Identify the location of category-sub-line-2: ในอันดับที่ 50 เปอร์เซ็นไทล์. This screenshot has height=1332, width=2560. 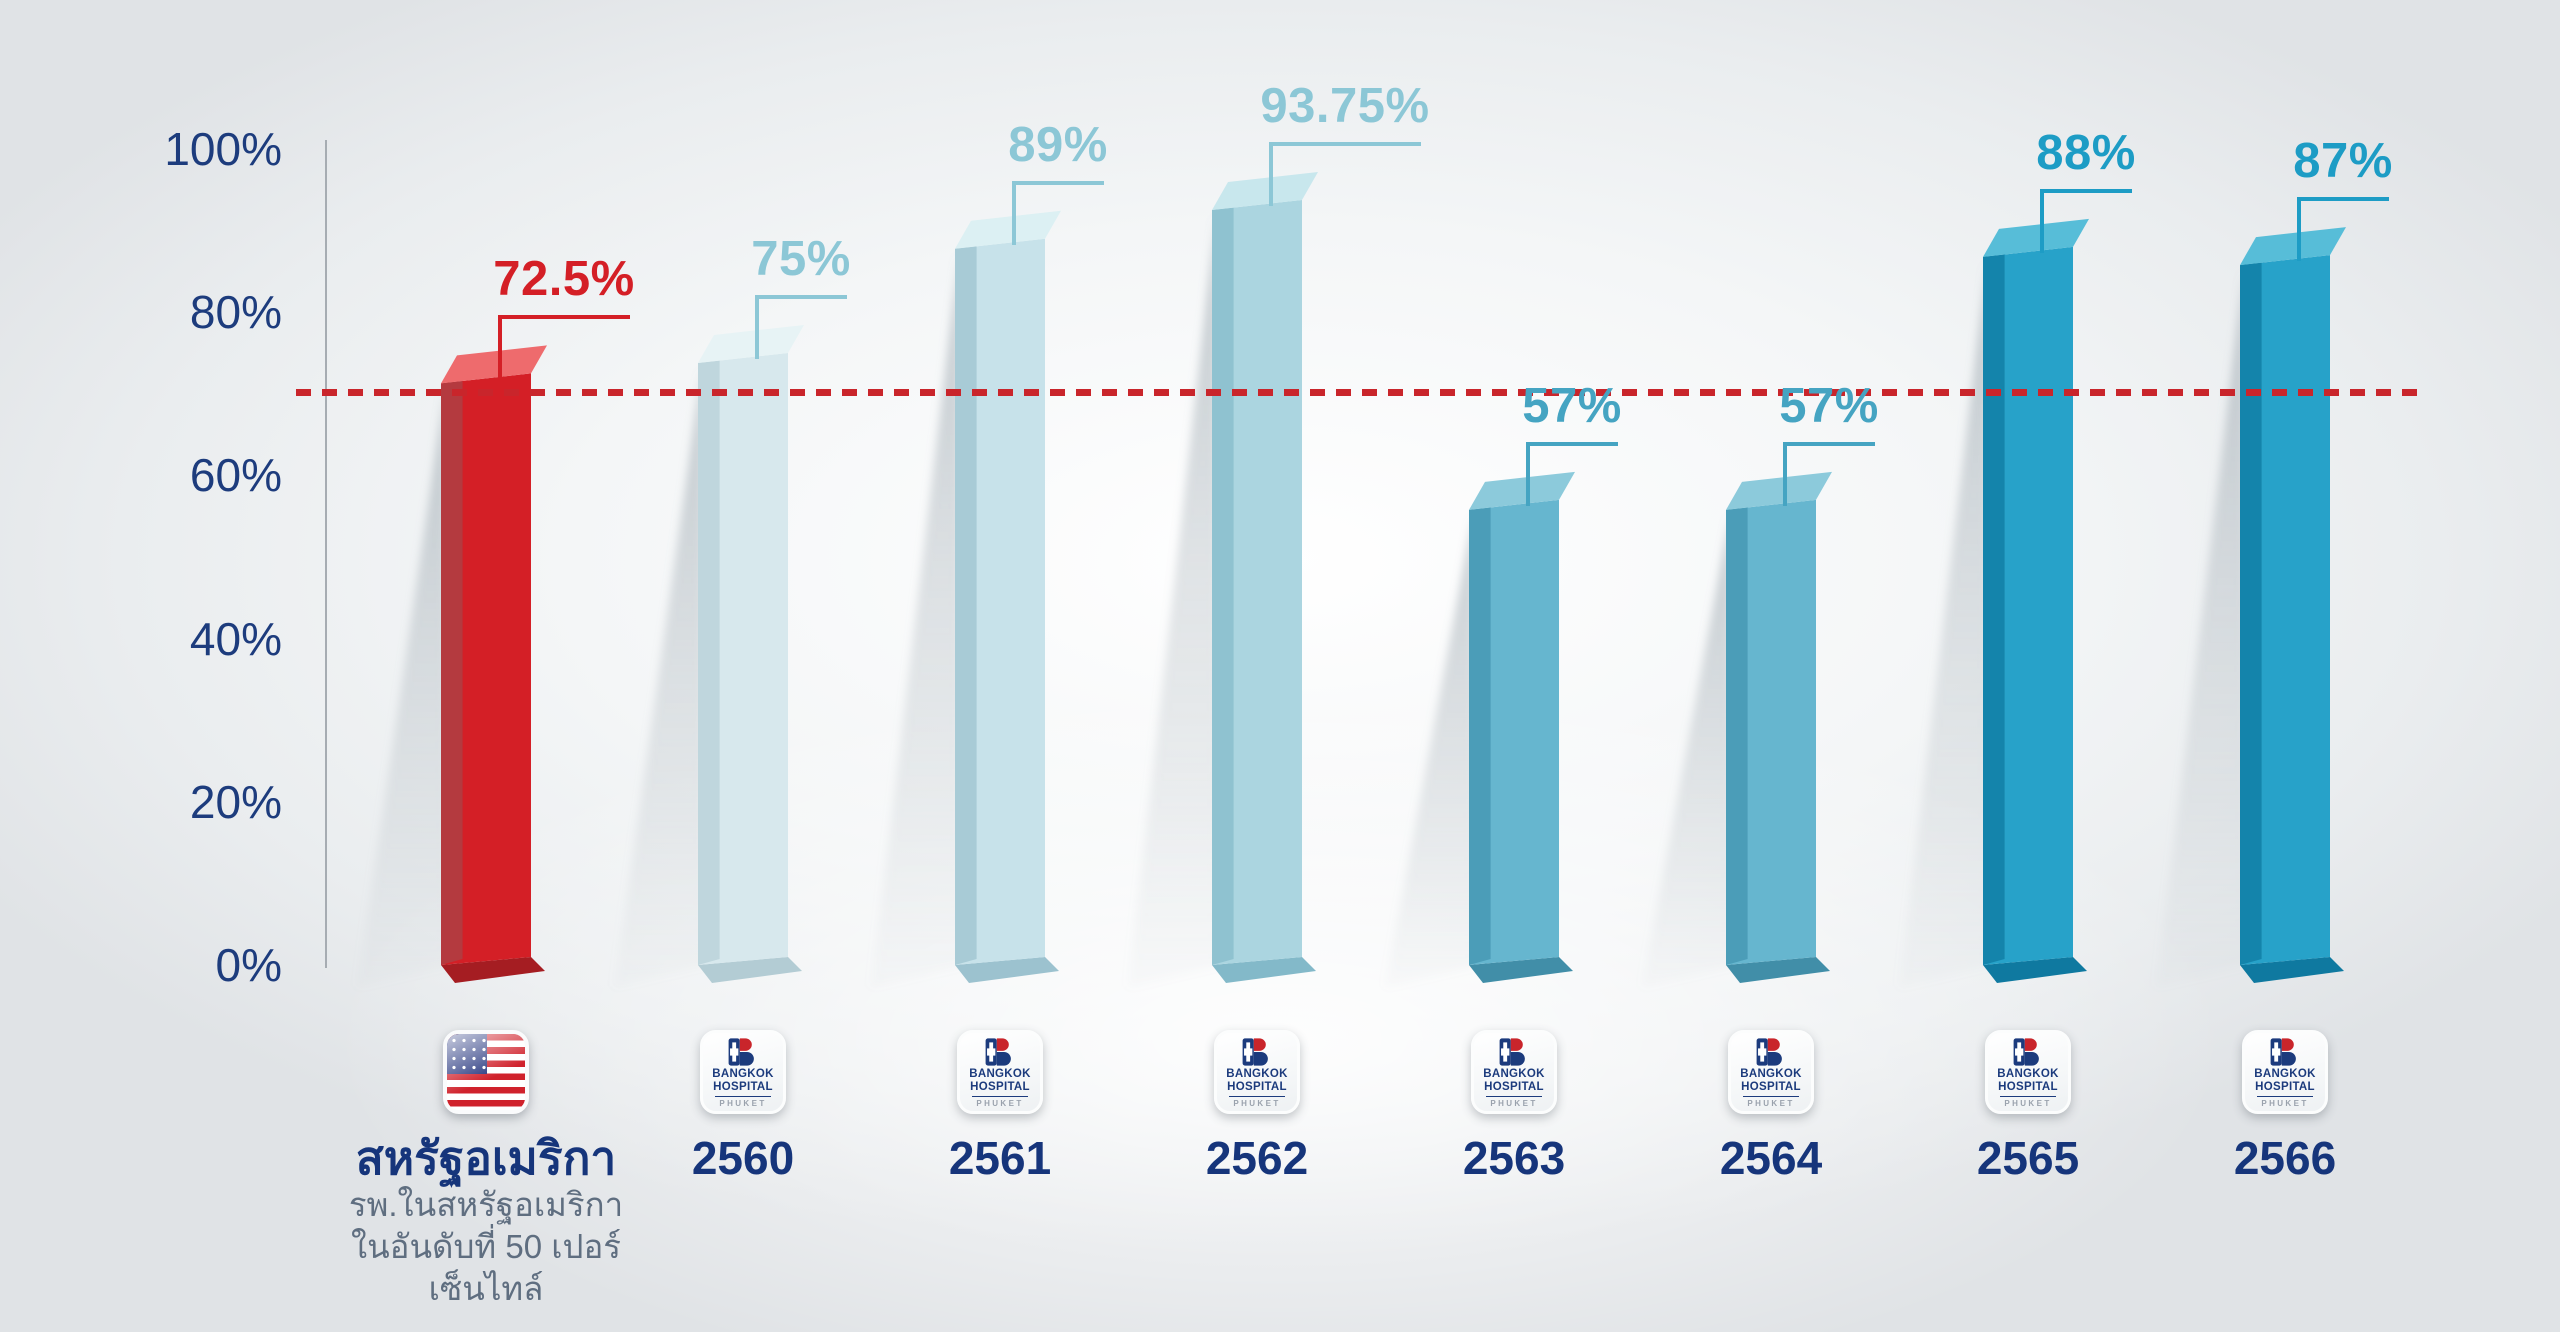
(486, 1267).